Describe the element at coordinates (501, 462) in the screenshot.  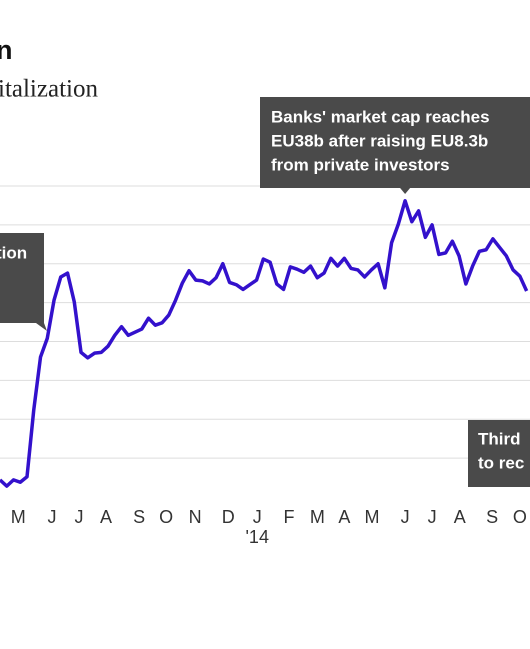
I see `annotation-text: to rec` at that location.